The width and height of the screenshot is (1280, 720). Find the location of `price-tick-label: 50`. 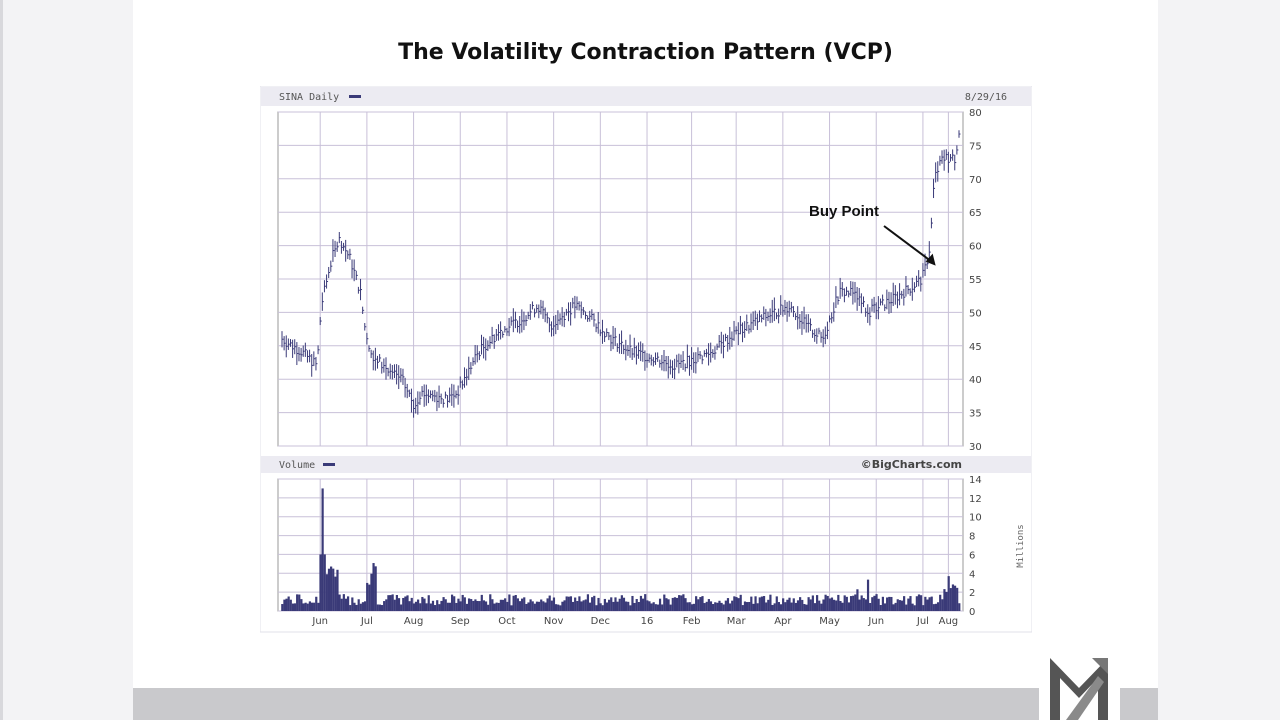

price-tick-label: 50 is located at coordinates (975, 313).